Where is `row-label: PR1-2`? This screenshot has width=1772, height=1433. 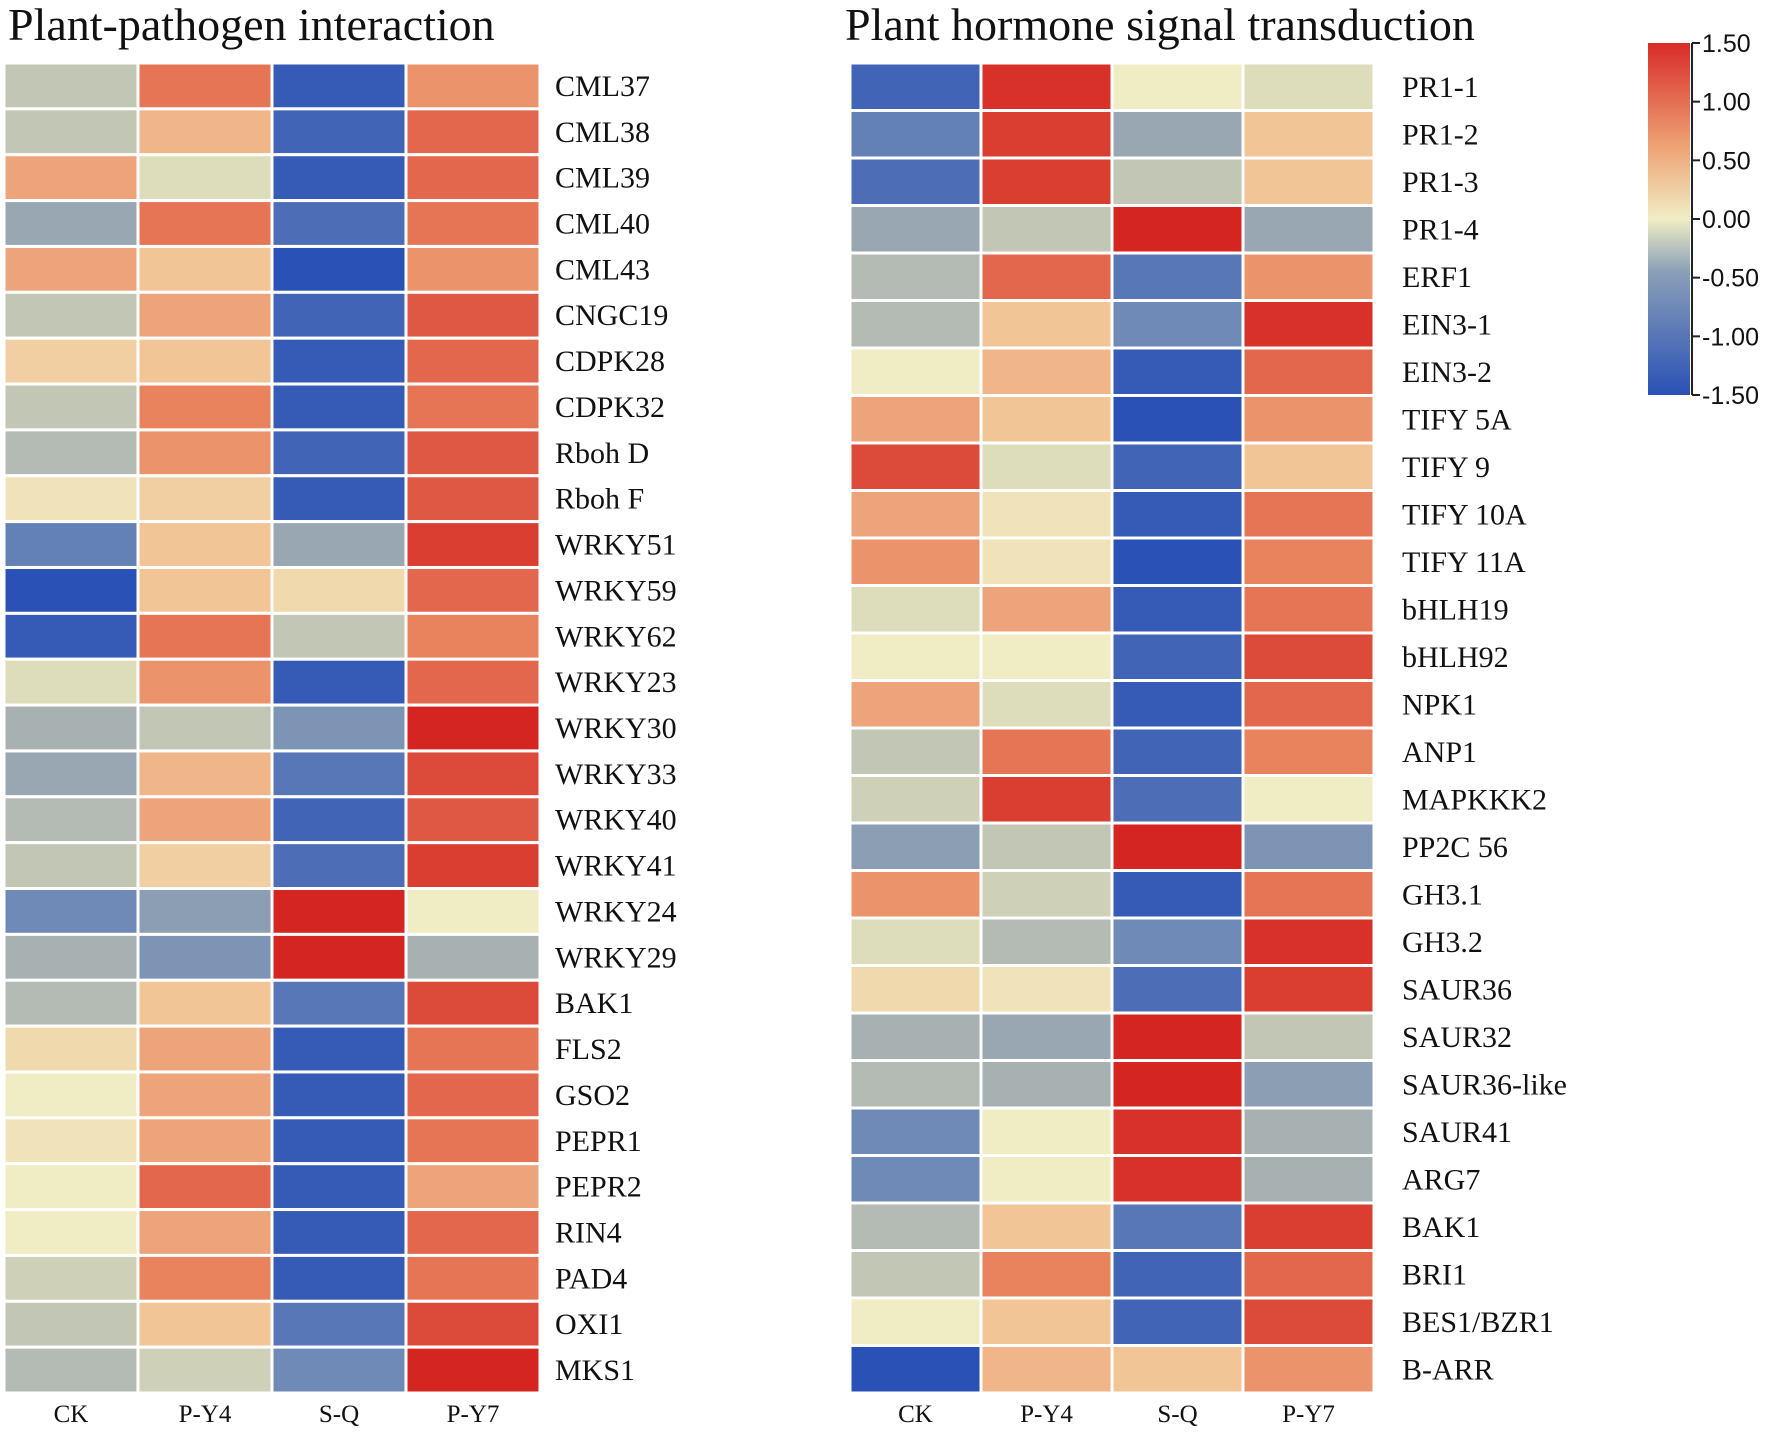 row-label: PR1-2 is located at coordinates (1440, 134).